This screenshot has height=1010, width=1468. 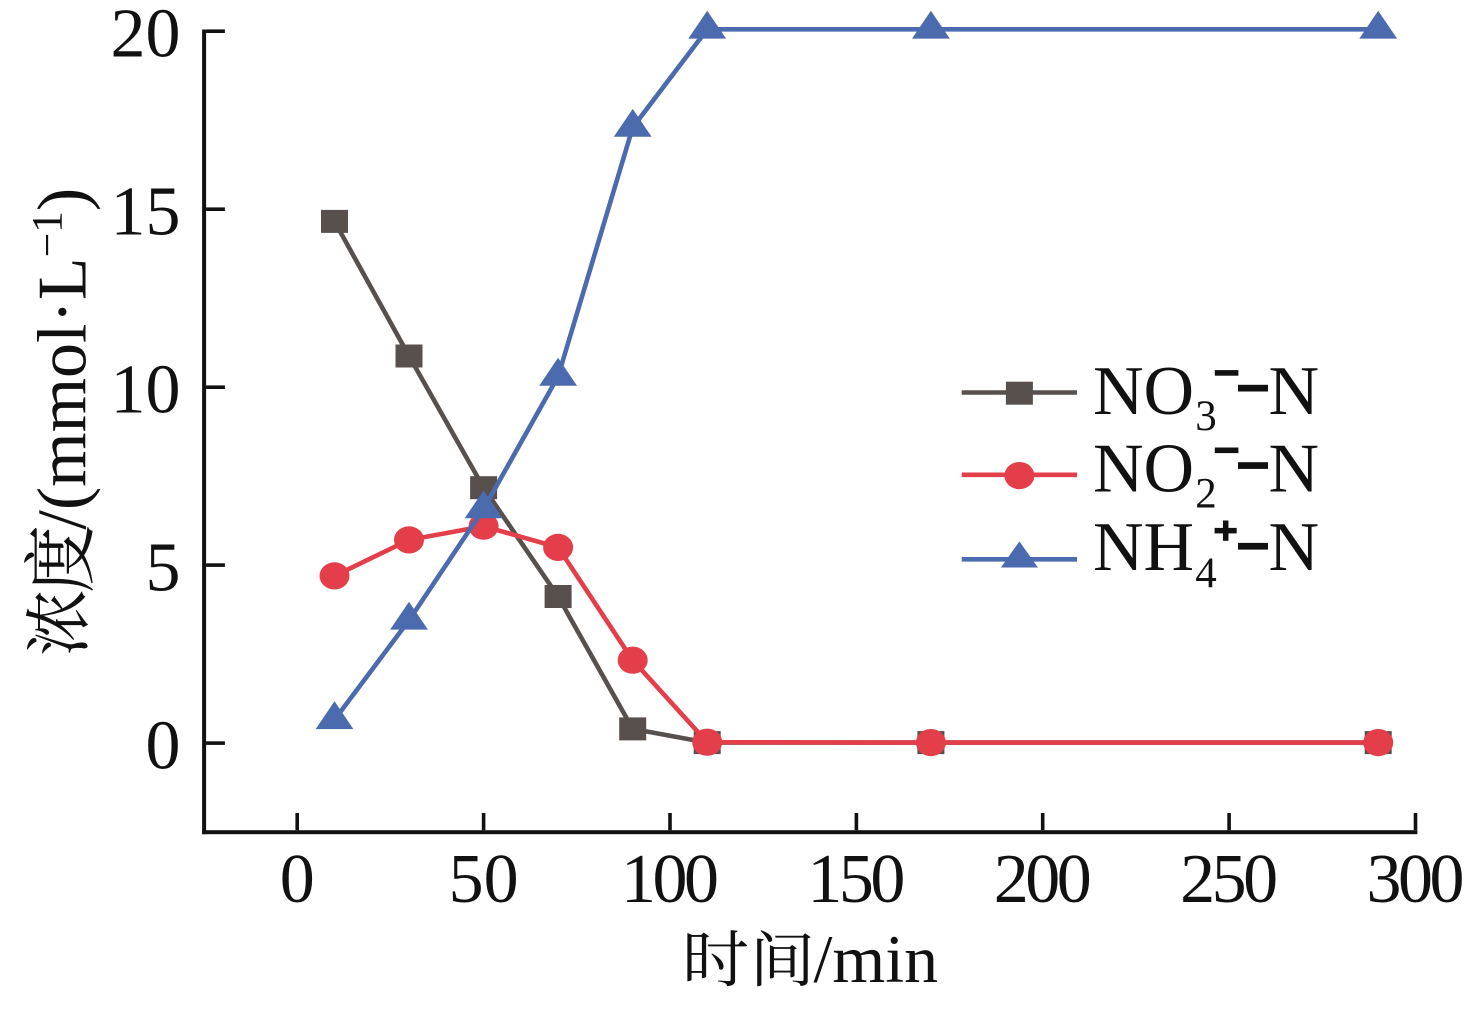 What do you see at coordinates (1043, 879) in the screenshot?
I see `svg-text: 200` at bounding box center [1043, 879].